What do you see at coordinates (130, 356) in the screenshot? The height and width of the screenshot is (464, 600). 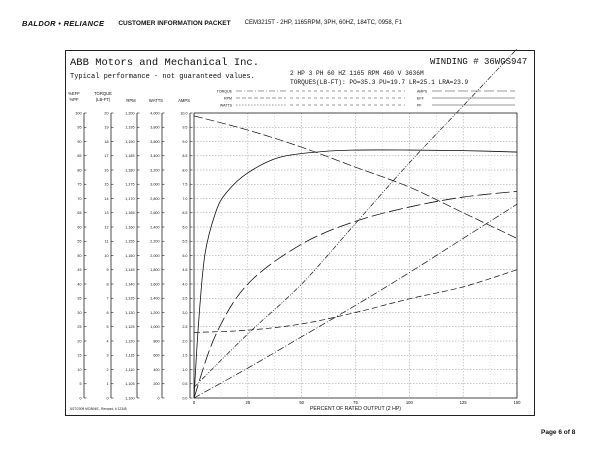 I see `axis-tick-label: 1,115` at bounding box center [130, 356].